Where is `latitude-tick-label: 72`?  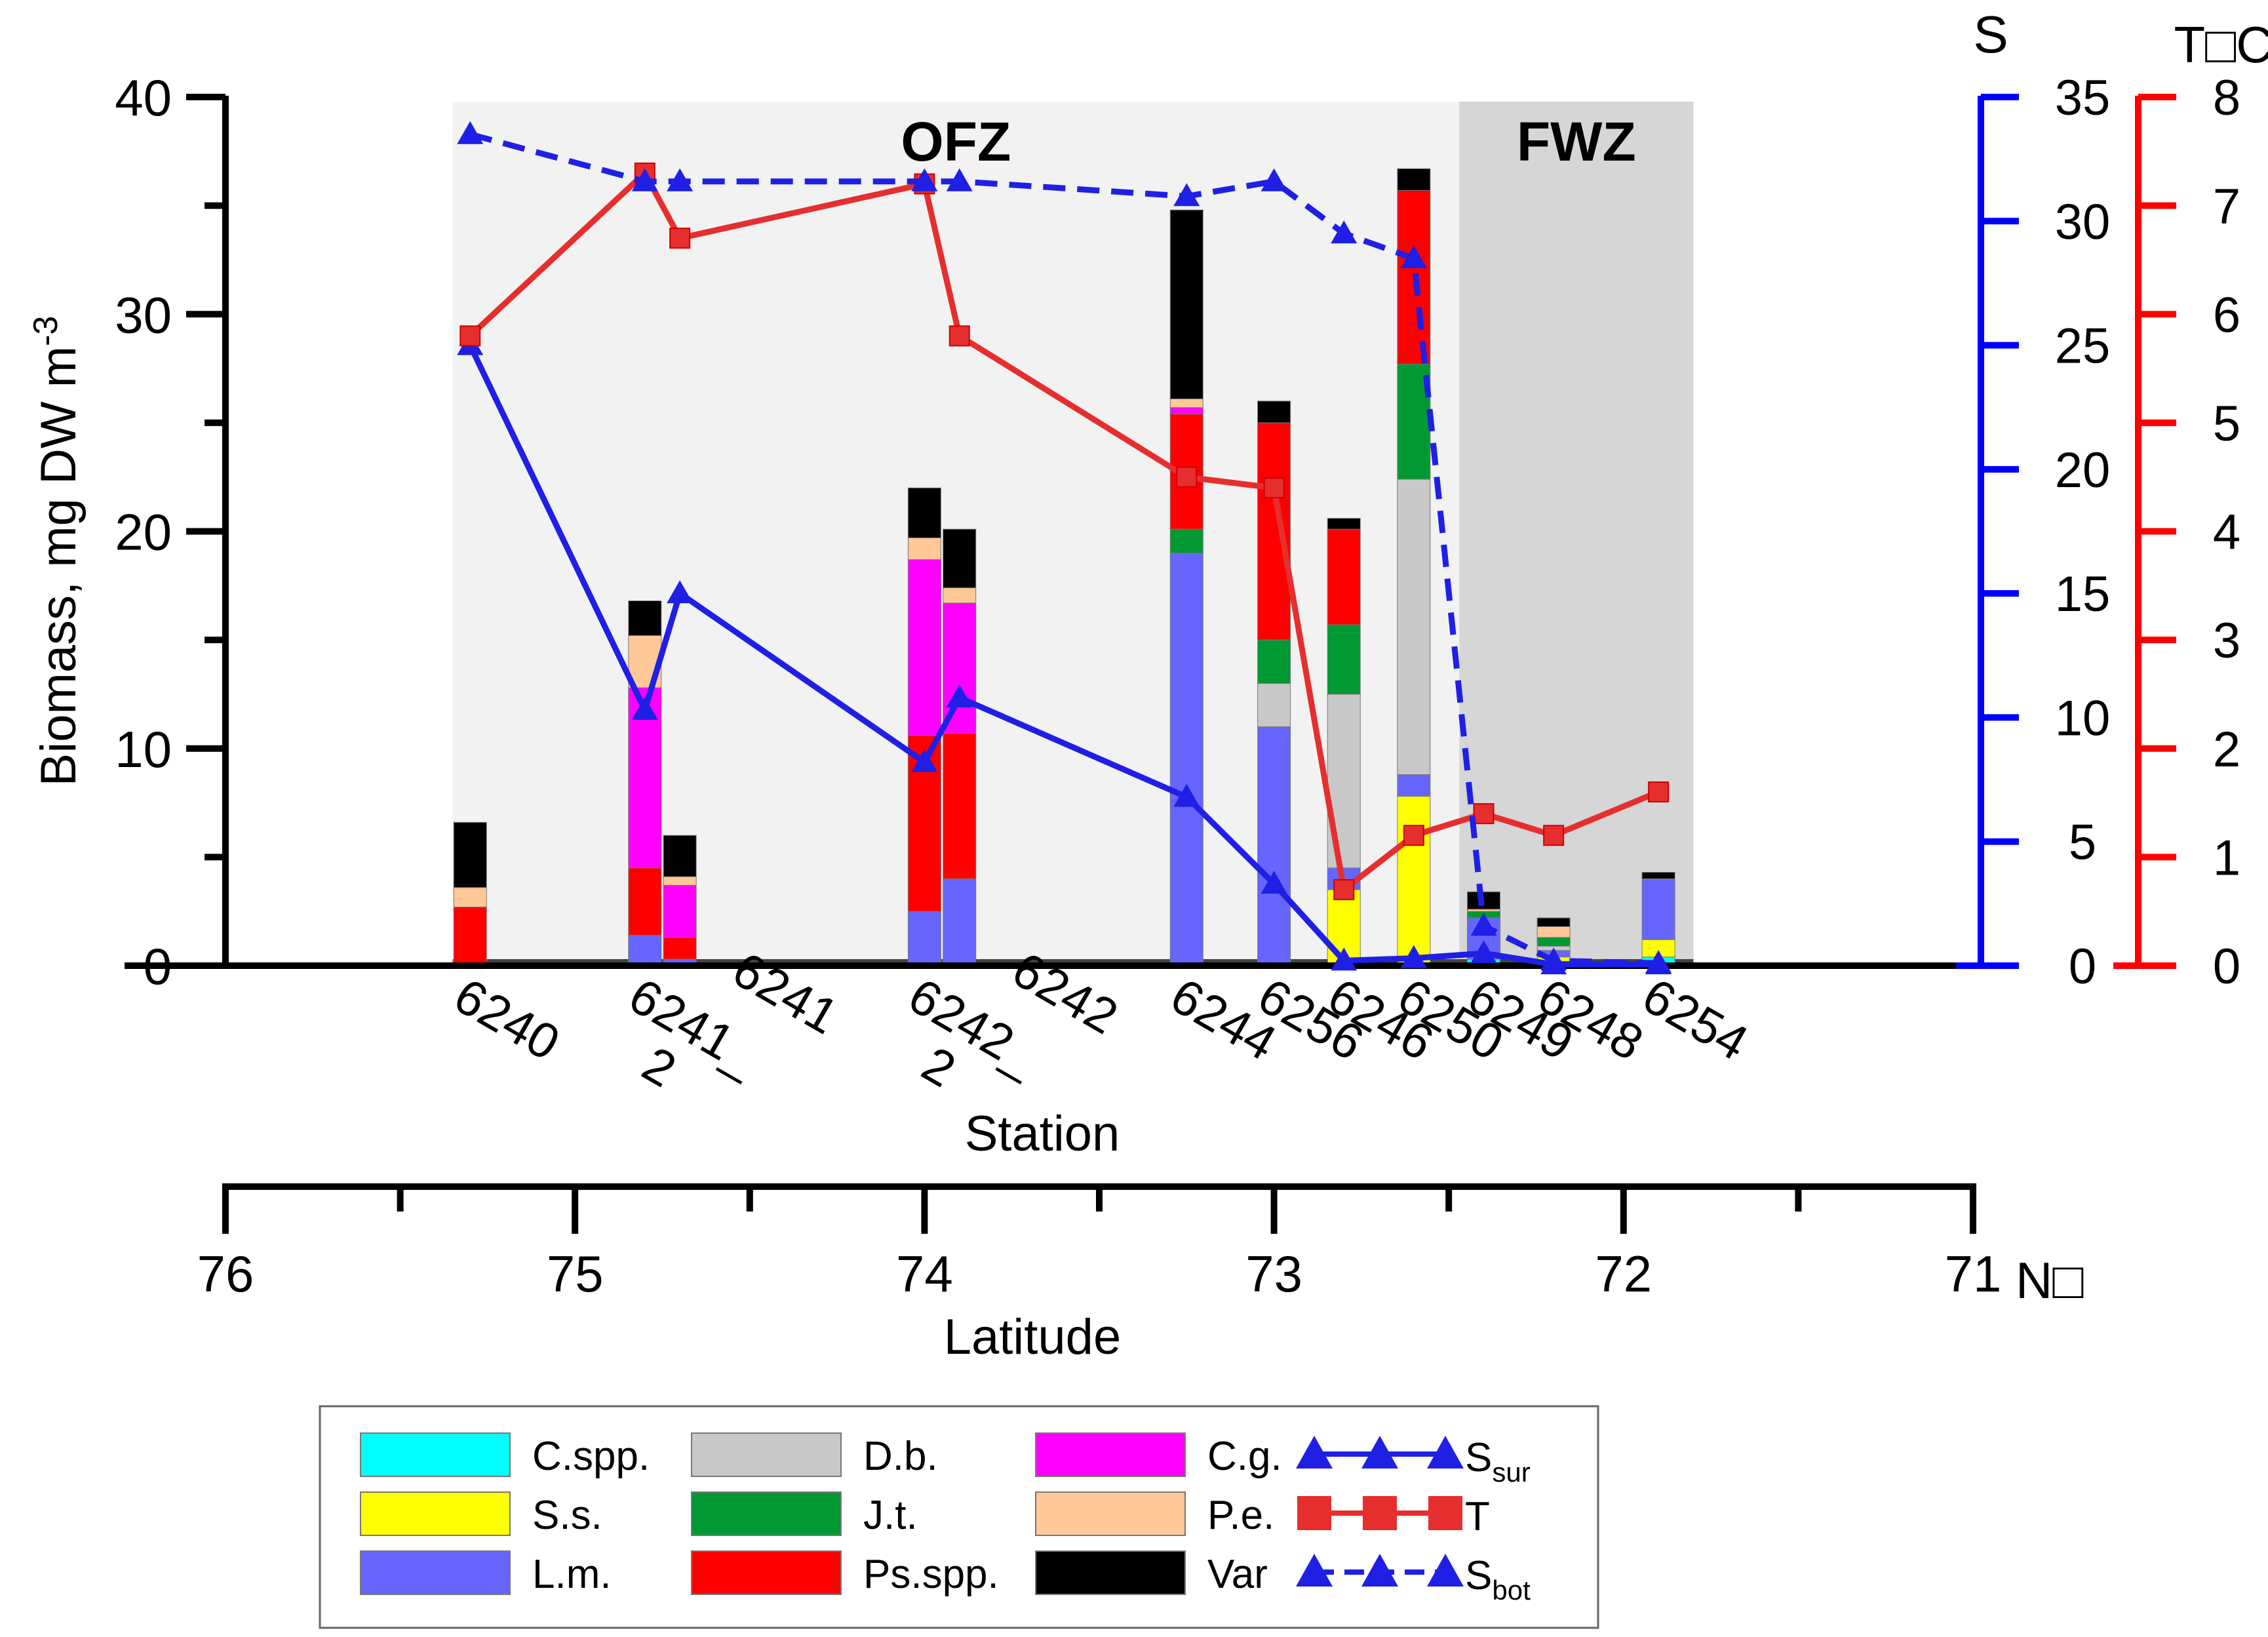 latitude-tick-label: 72 is located at coordinates (1623, 1274).